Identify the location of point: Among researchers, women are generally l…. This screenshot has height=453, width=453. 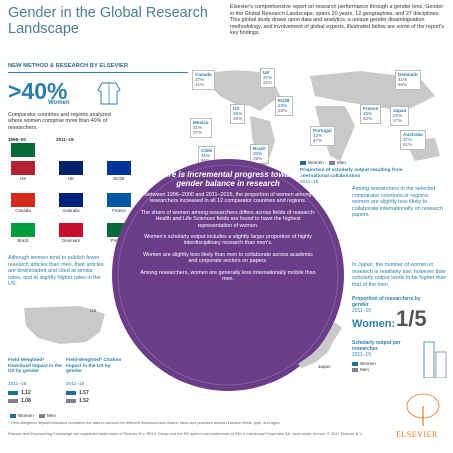
(228, 276).